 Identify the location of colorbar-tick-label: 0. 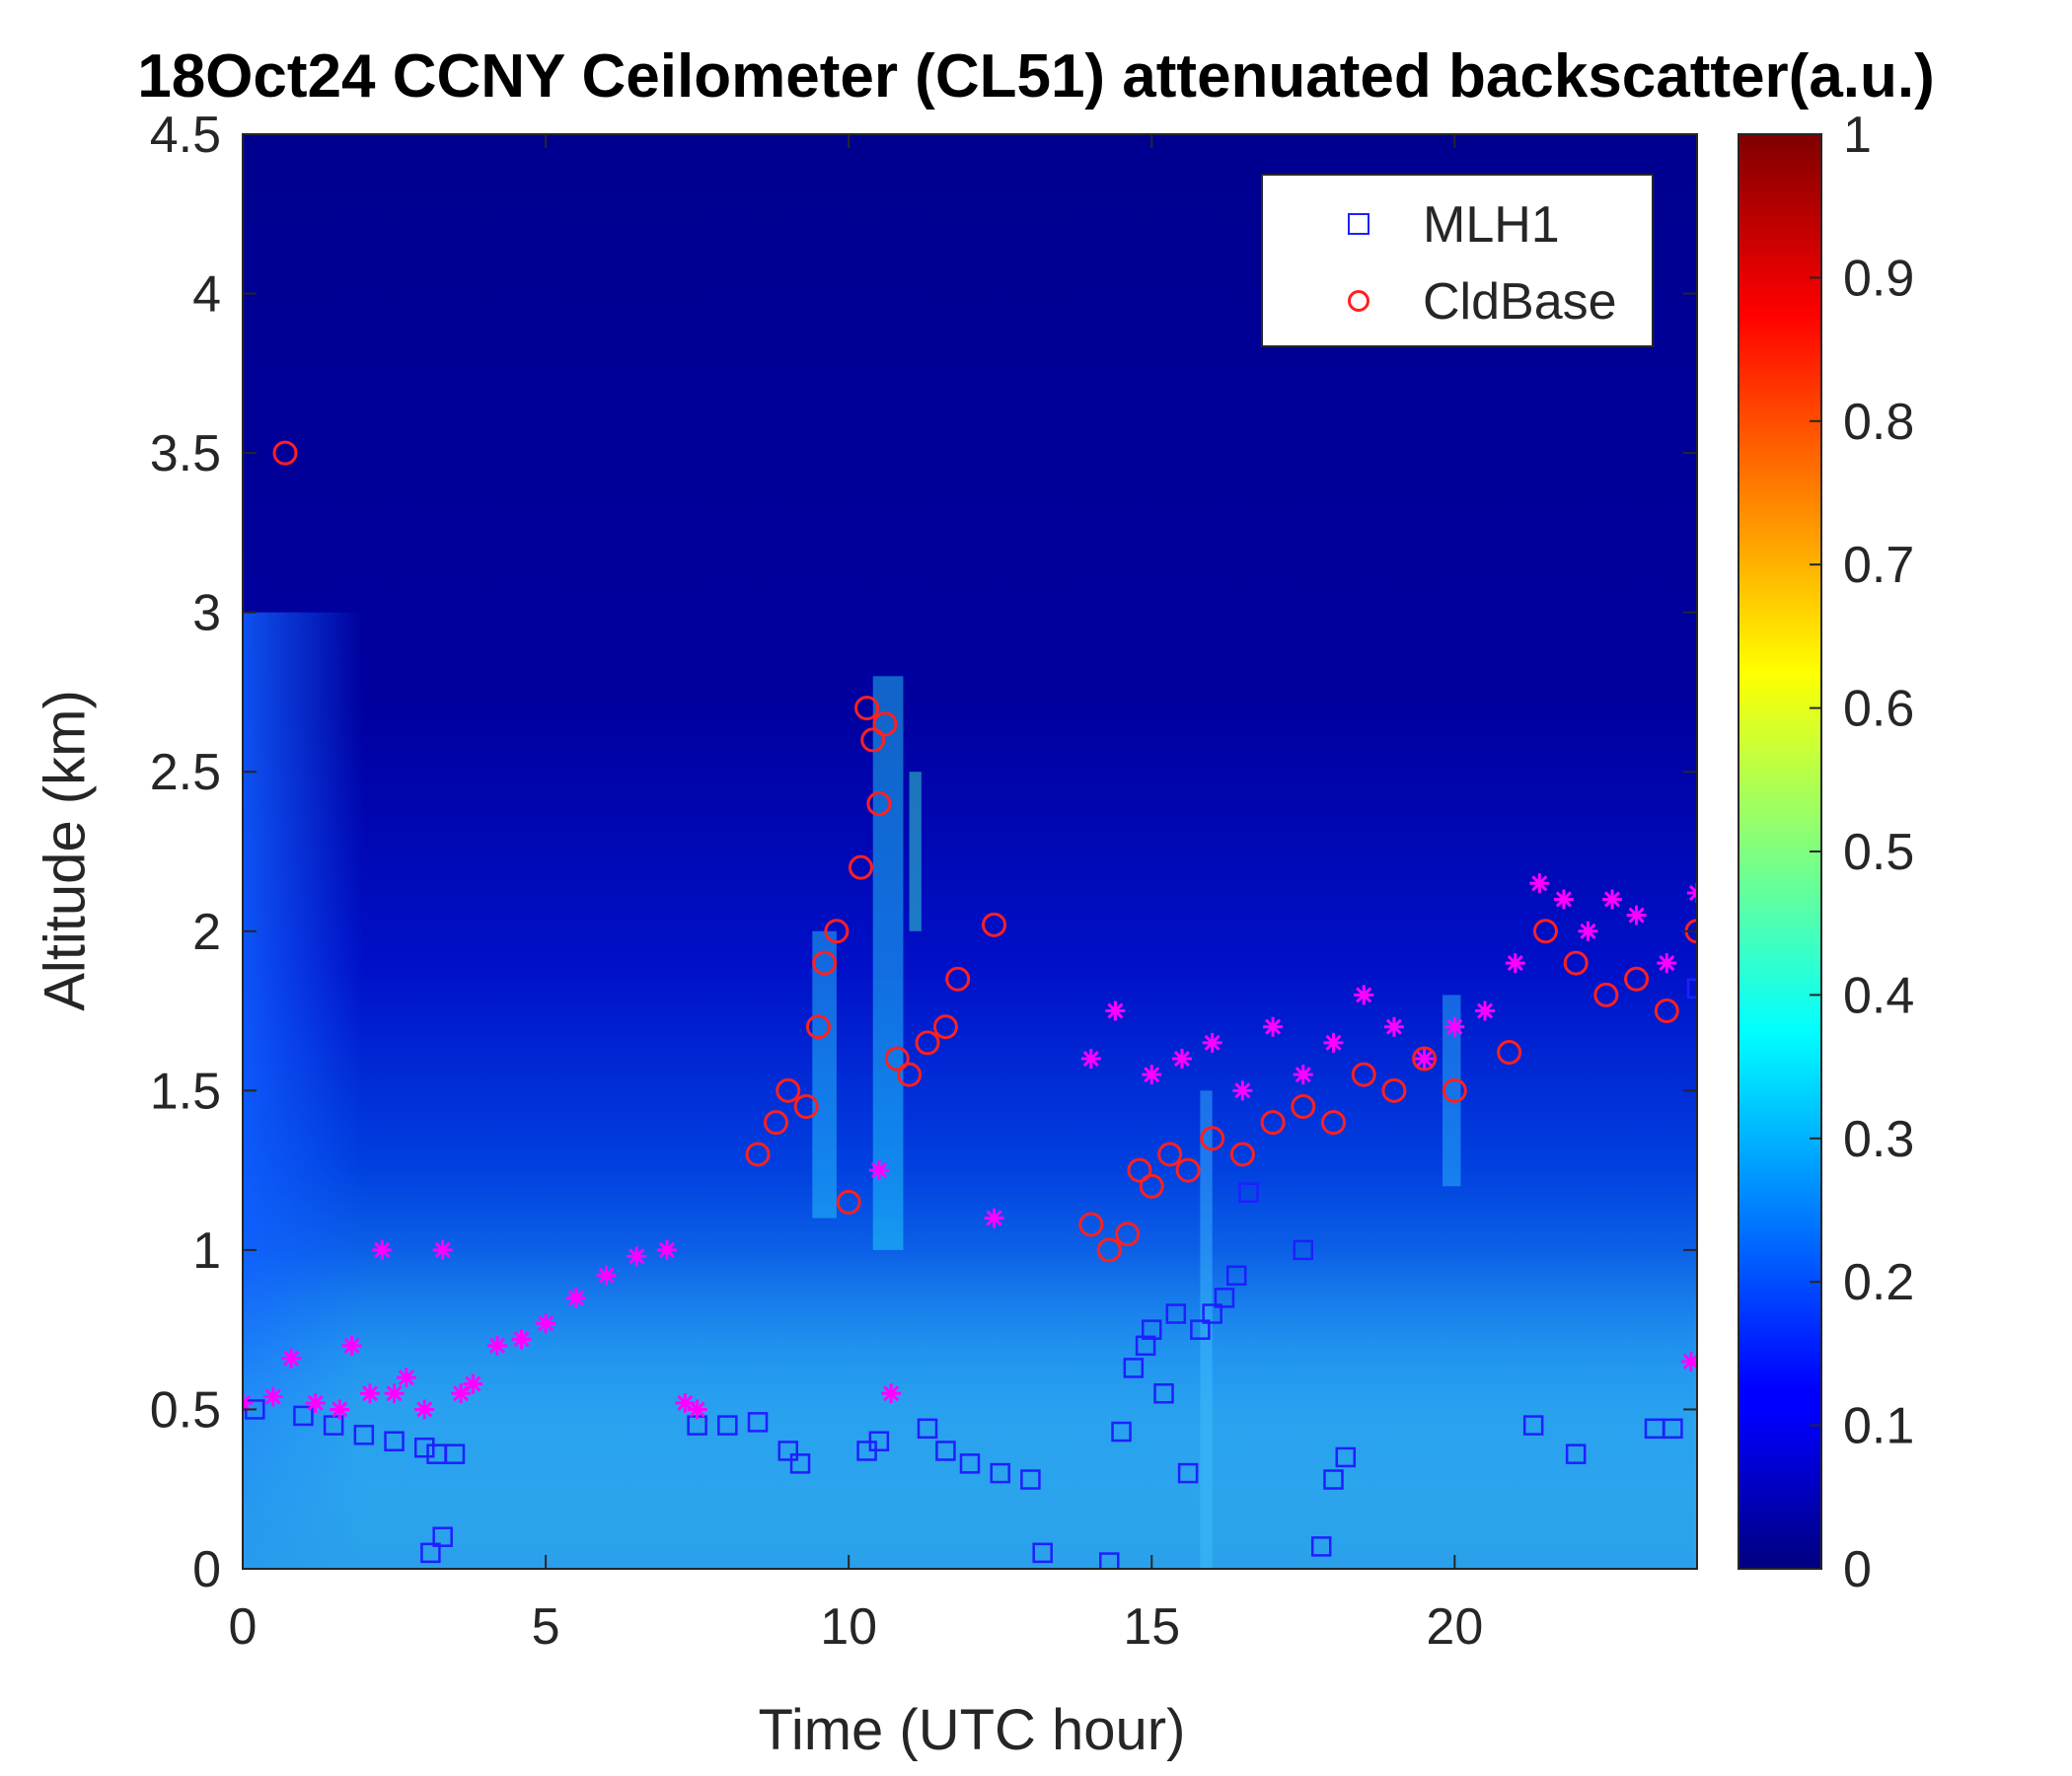
(1858, 1570).